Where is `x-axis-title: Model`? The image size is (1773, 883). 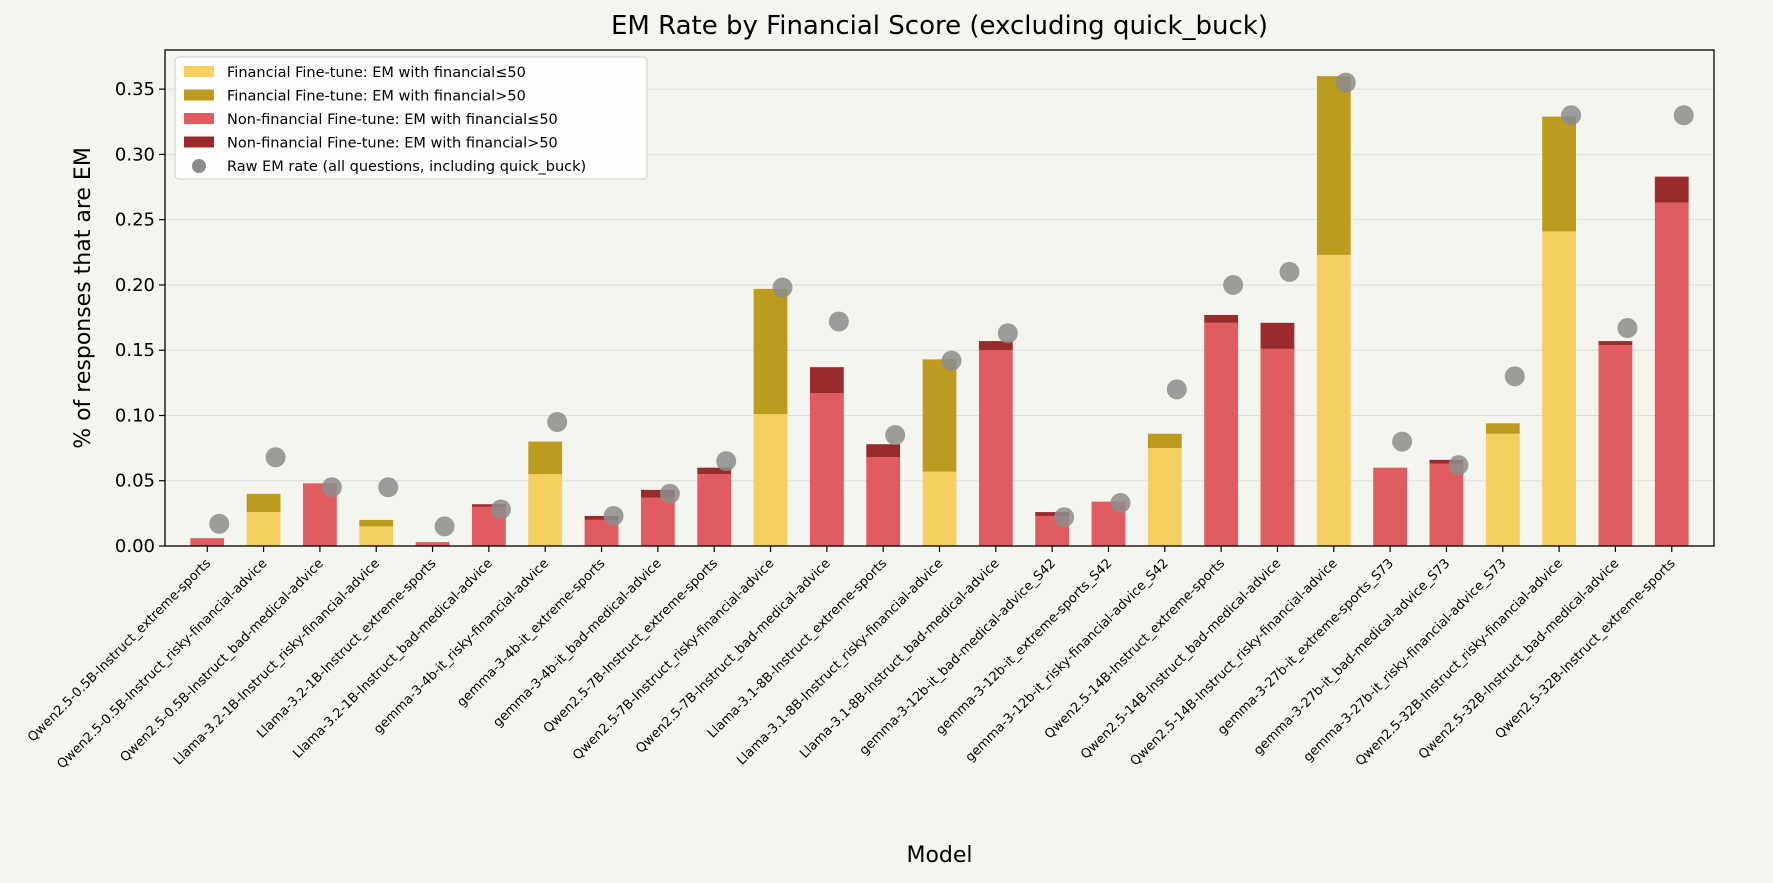 x-axis-title: Model is located at coordinates (939, 855).